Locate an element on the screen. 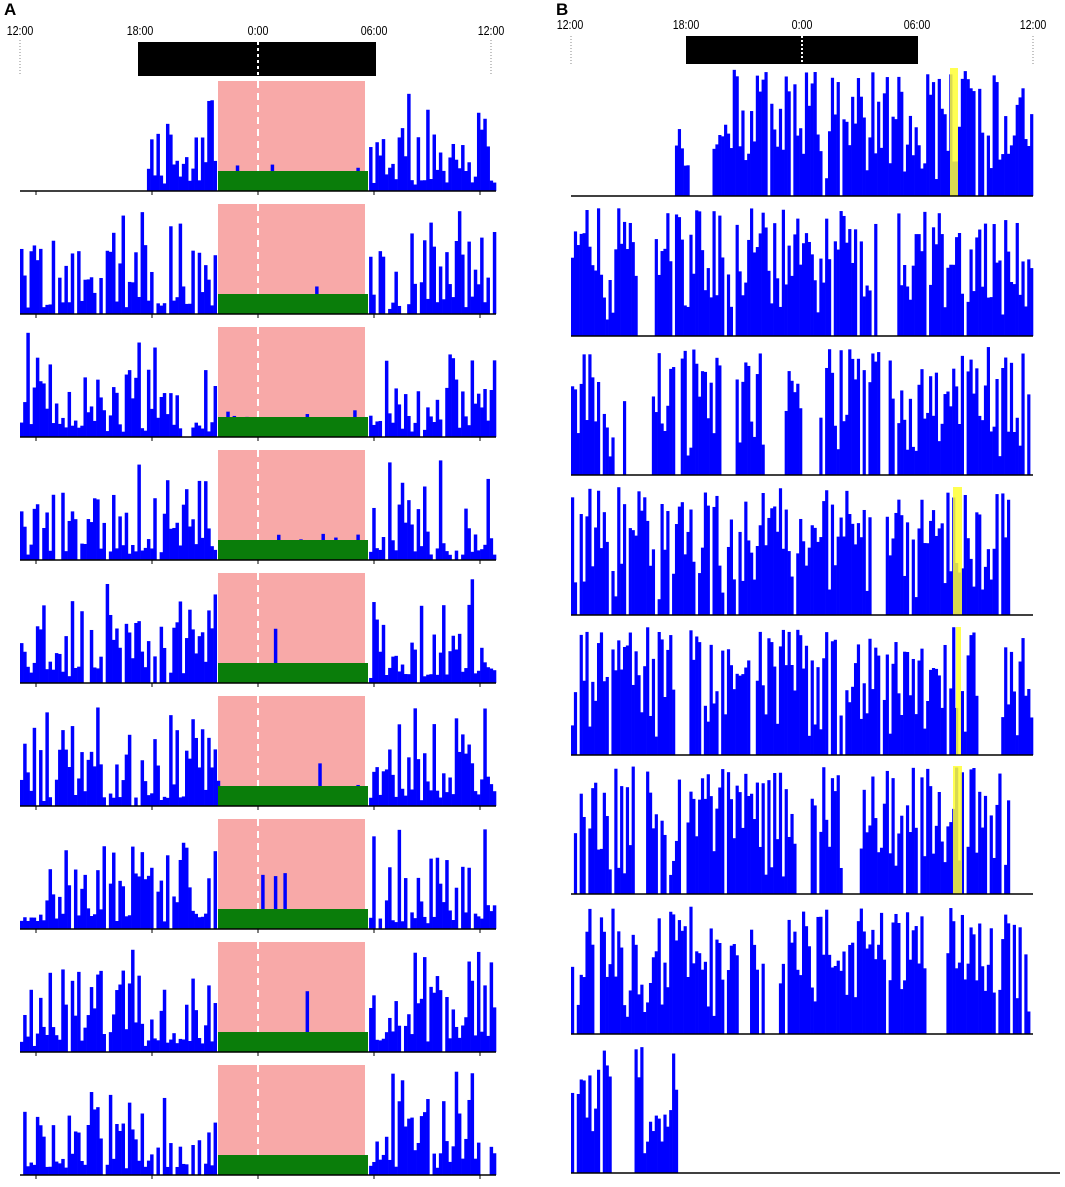 The width and height of the screenshot is (1065, 1187). highlight-band is located at coordinates (958, 691).